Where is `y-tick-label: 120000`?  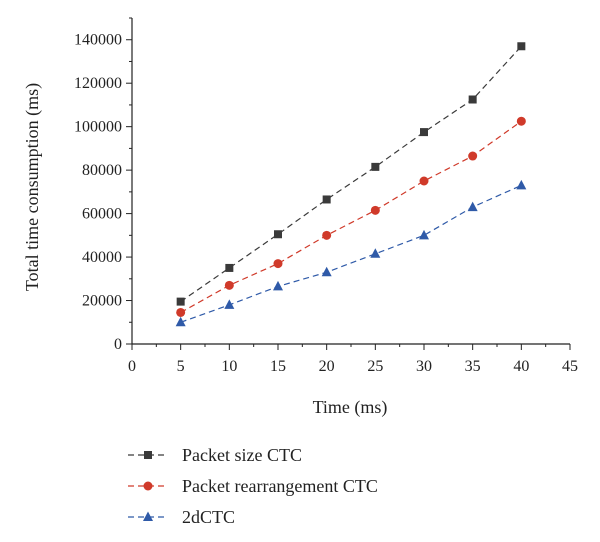 y-tick-label: 120000 is located at coordinates (98, 83).